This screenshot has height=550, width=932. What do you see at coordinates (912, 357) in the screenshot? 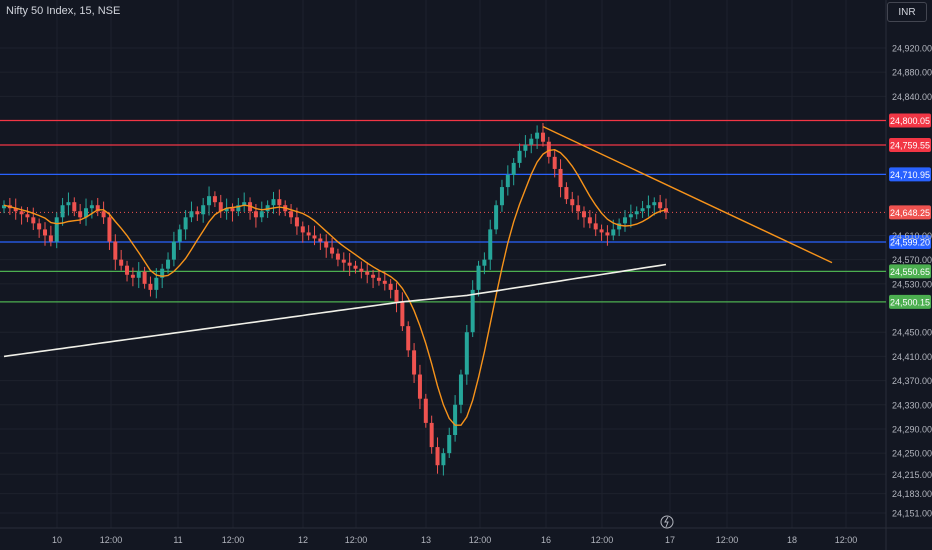
I see `y-tick-label: 24,410.00` at bounding box center [912, 357].